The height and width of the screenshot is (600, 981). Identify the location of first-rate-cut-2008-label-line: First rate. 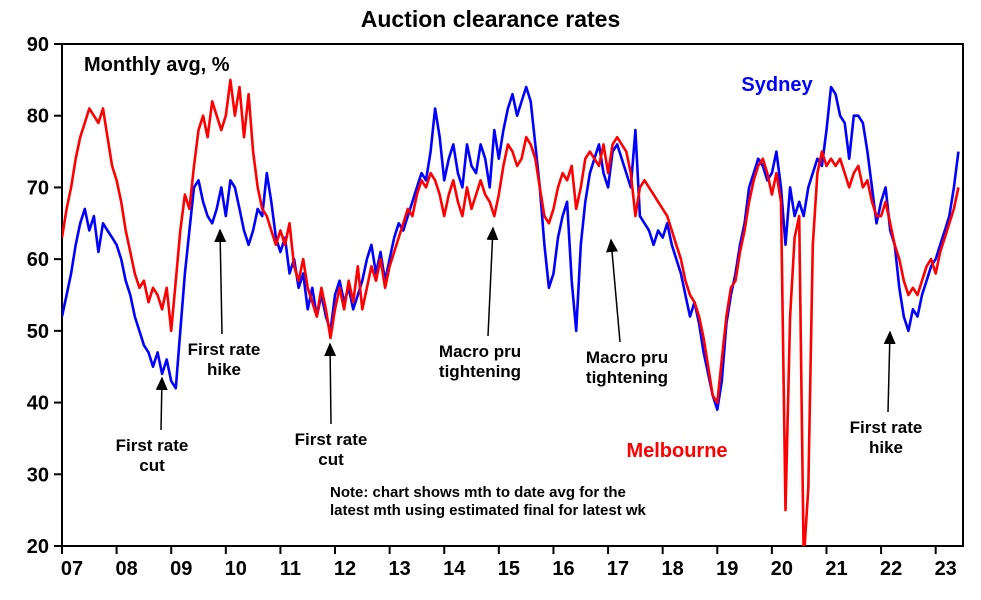
(152, 445).